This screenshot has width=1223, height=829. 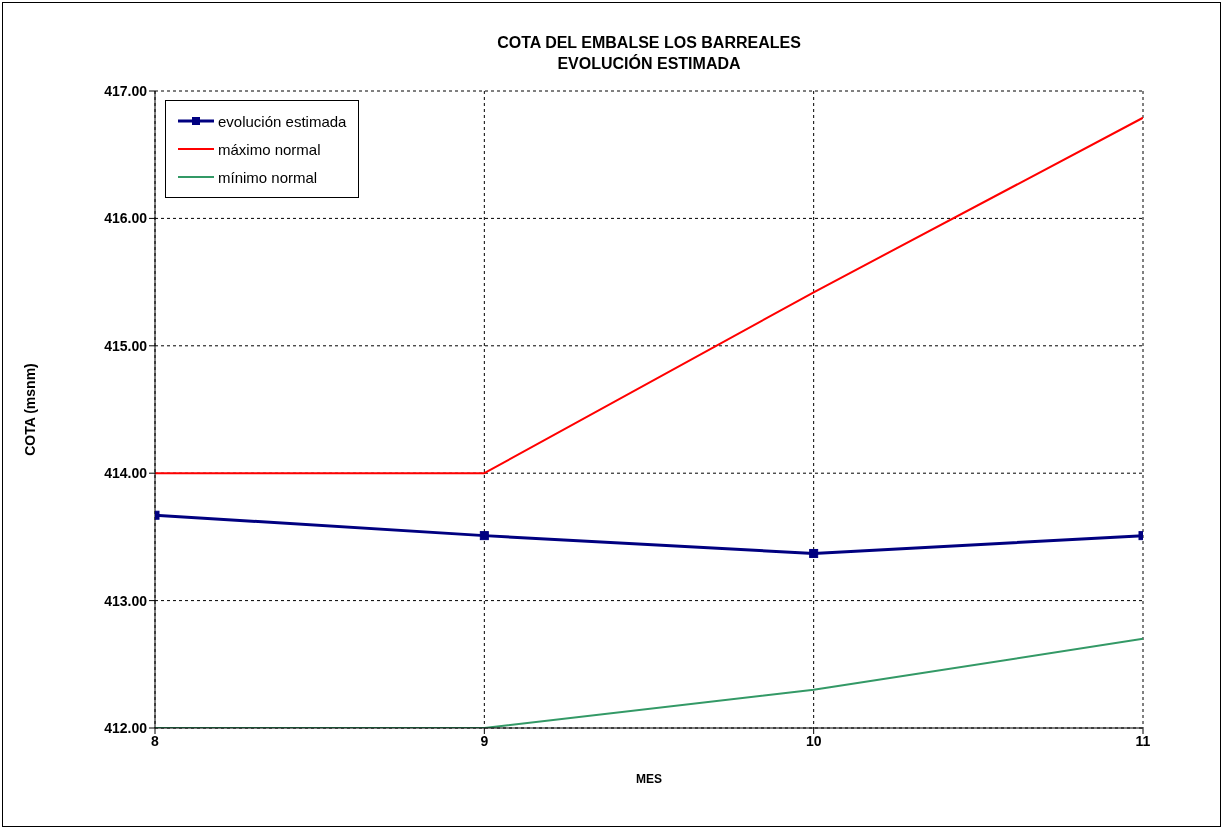 I want to click on y-tick-label: 414.00, so click(x=126, y=473).